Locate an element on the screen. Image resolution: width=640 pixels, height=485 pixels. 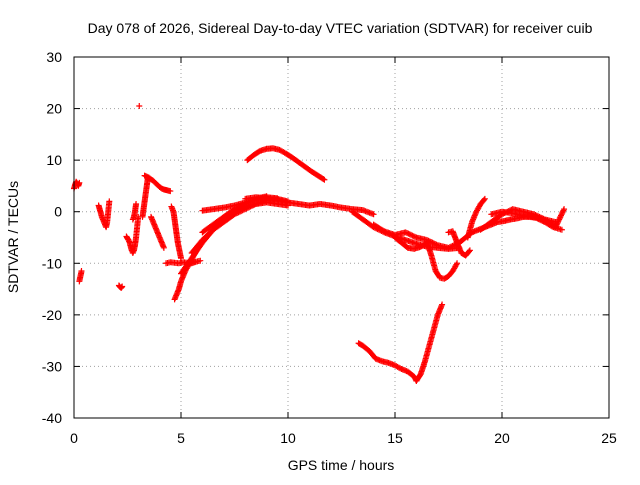
series-evening-18.4h is located at coordinates (476, 218).